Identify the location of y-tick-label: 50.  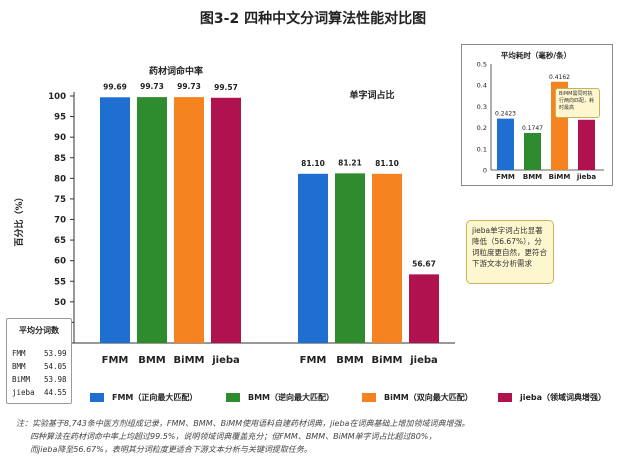
(60, 303).